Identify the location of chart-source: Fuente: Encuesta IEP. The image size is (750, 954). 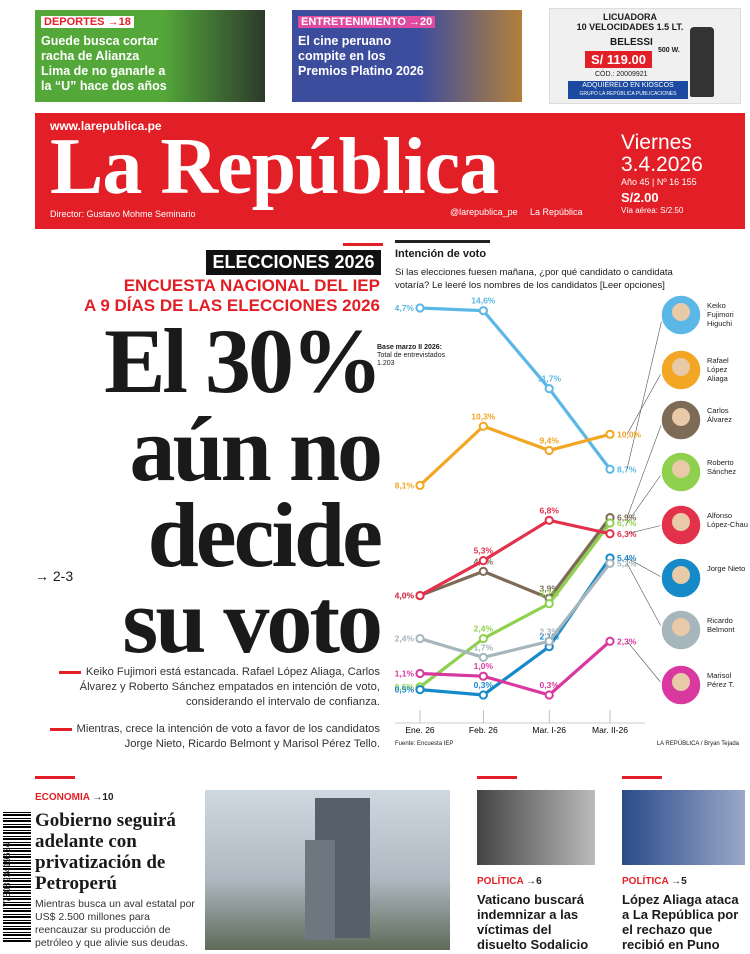
(424, 744).